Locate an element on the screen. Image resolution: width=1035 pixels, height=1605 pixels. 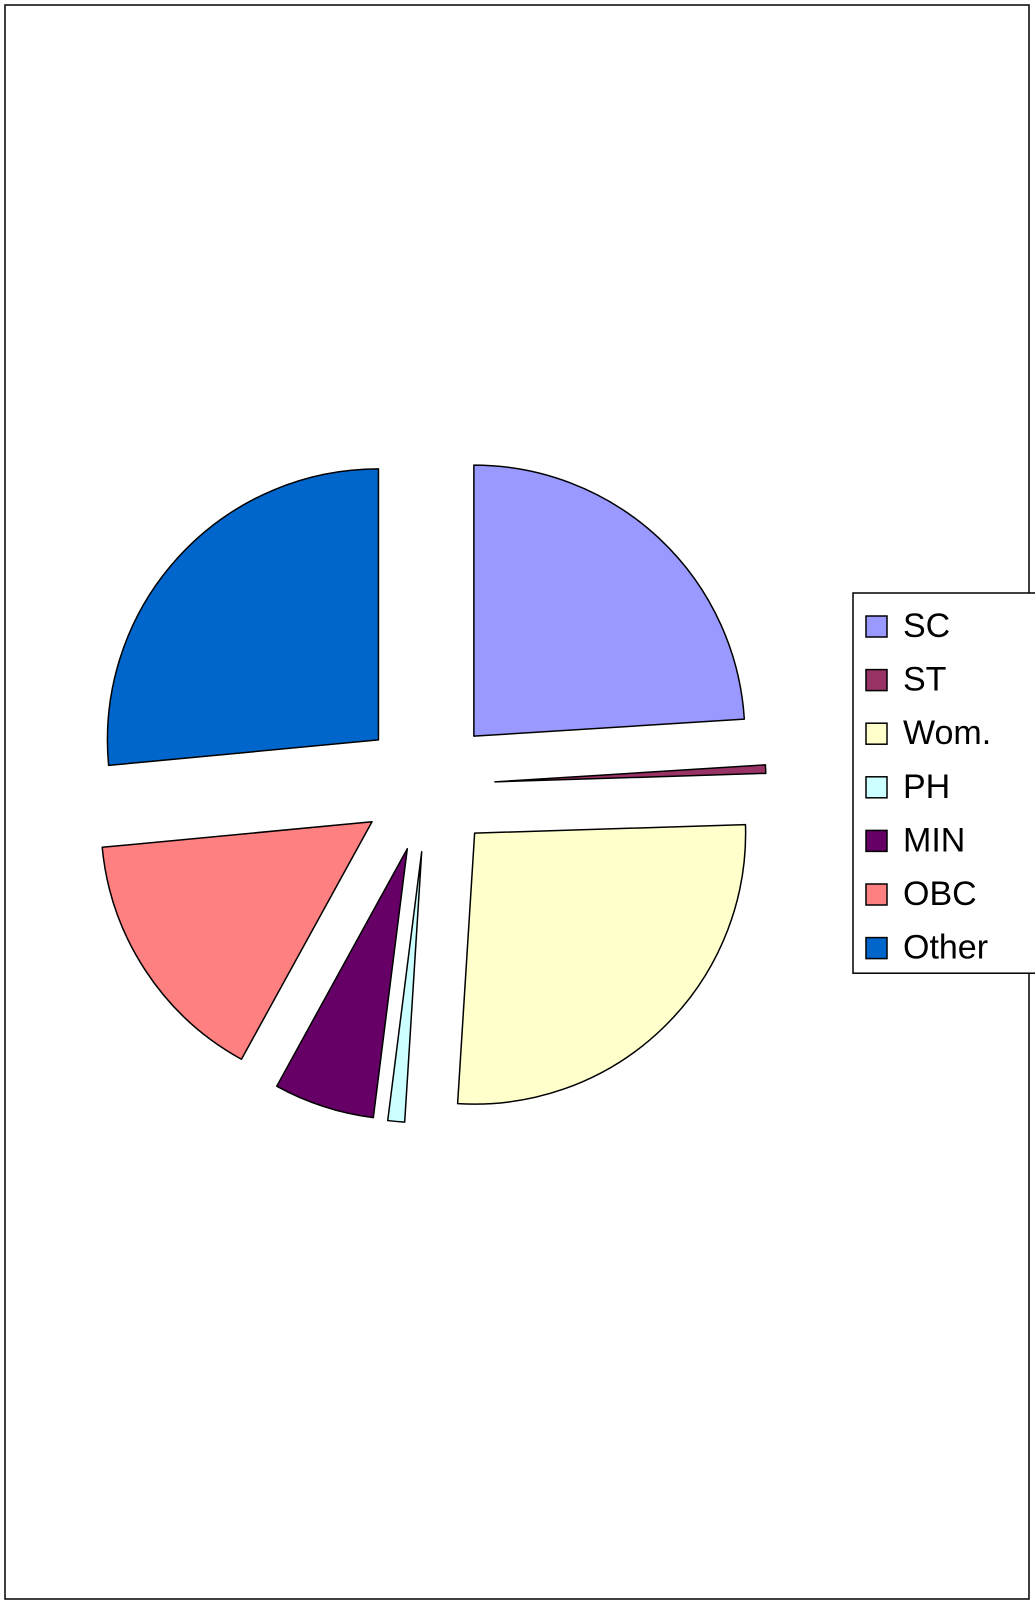
legend-label: Other is located at coordinates (945, 948).